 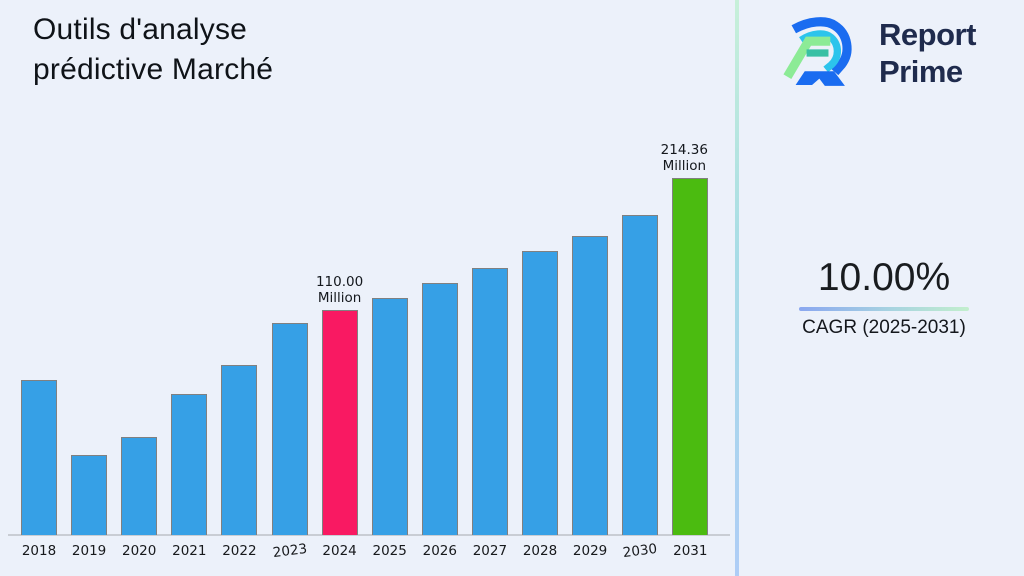 What do you see at coordinates (540, 393) in the screenshot?
I see `bar-2028` at bounding box center [540, 393].